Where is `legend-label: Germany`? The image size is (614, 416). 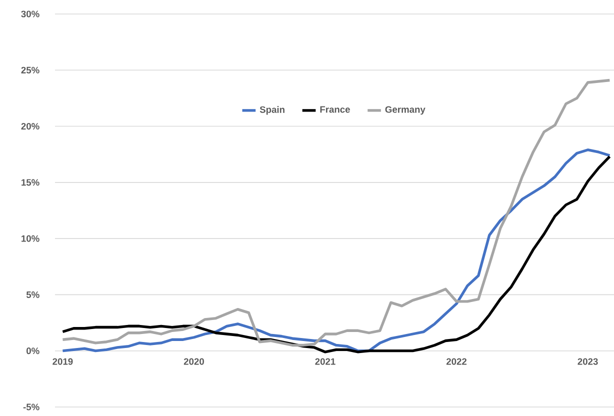
legend-label: Germany is located at coordinates (405, 110).